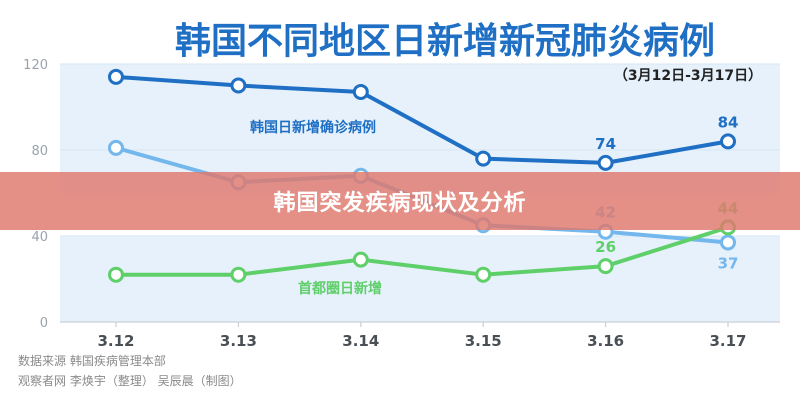 The height and width of the screenshot is (400, 800). I want to click on x-tick-label: 3.16, so click(605, 341).